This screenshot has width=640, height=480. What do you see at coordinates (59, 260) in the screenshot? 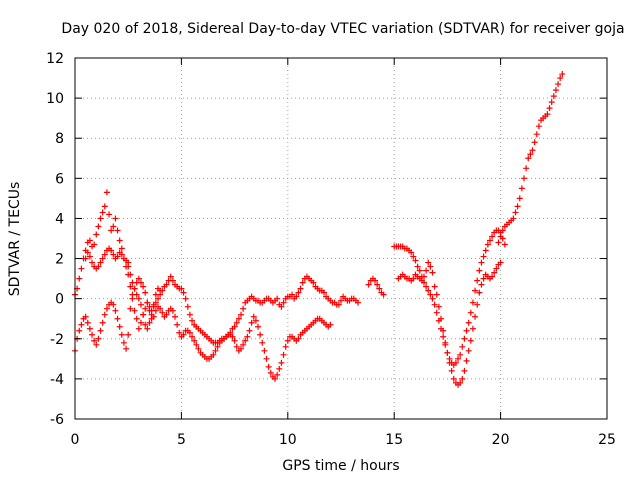
I see `y-tick-label: 2` at bounding box center [59, 260].